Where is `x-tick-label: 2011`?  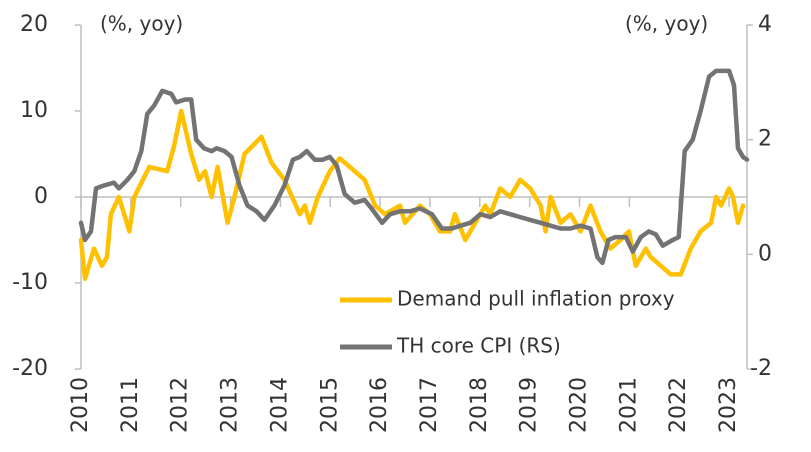
x-tick-label: 2011 is located at coordinates (130, 405).